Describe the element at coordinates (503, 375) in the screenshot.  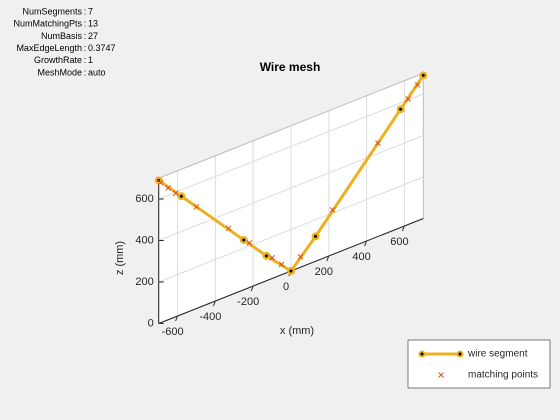
I see `legend-label: matching points` at that location.